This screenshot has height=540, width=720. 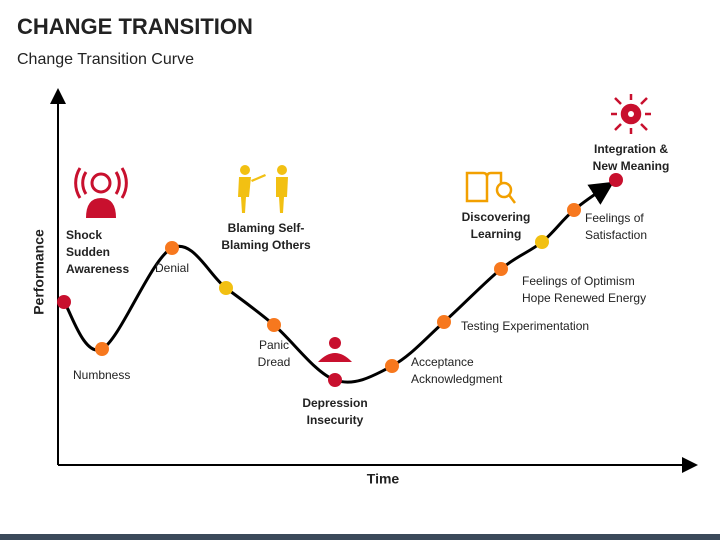 I want to click on stage-label: Feelings of, so click(x=614, y=218).